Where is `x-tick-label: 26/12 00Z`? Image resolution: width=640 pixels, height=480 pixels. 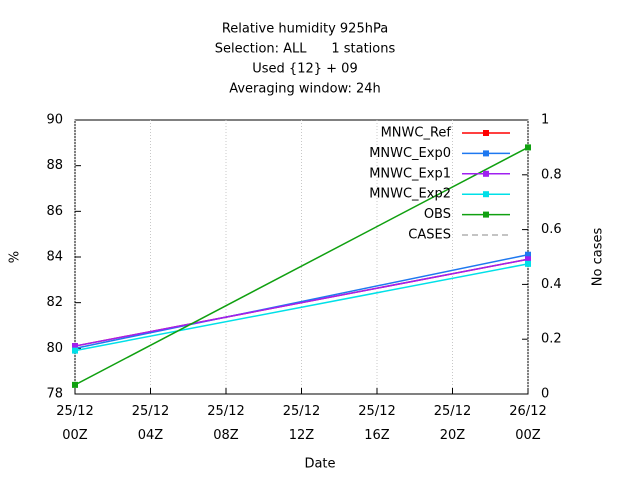
x-tick-label: 26/12 00Z is located at coordinates (527, 423).